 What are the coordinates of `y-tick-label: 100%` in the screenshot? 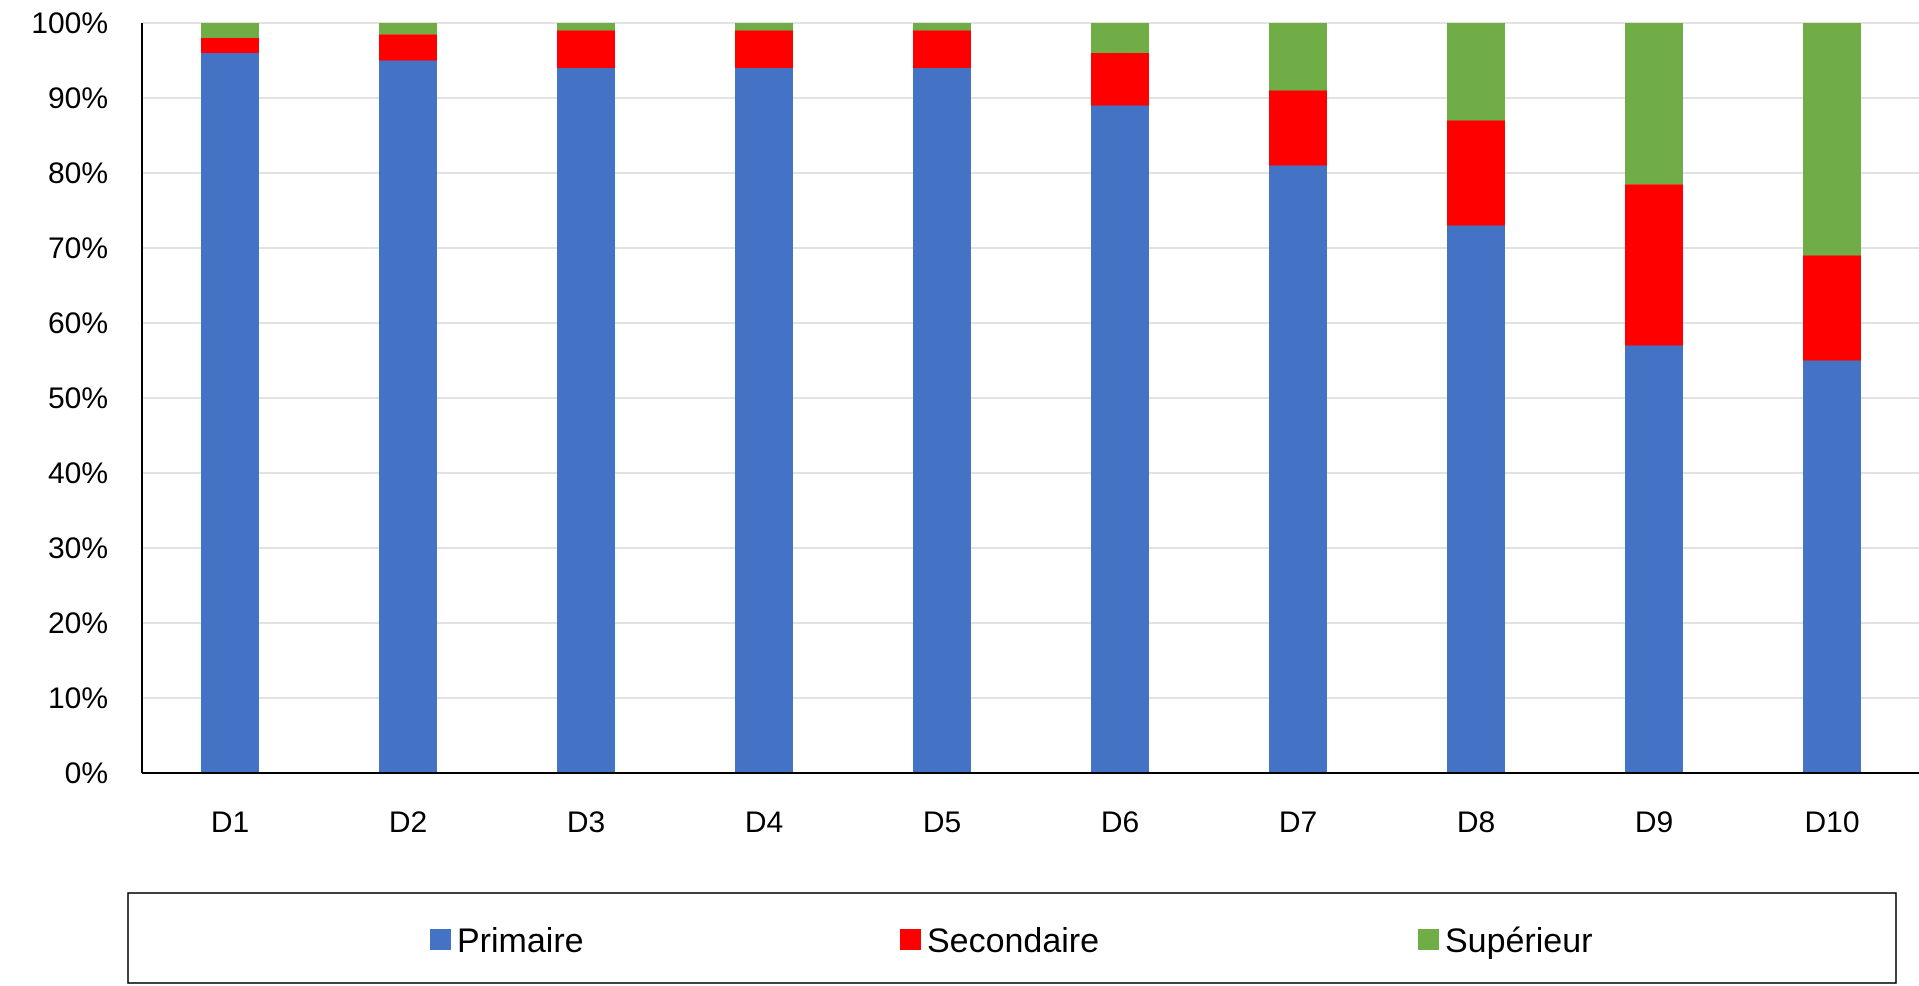 It's located at (69, 23).